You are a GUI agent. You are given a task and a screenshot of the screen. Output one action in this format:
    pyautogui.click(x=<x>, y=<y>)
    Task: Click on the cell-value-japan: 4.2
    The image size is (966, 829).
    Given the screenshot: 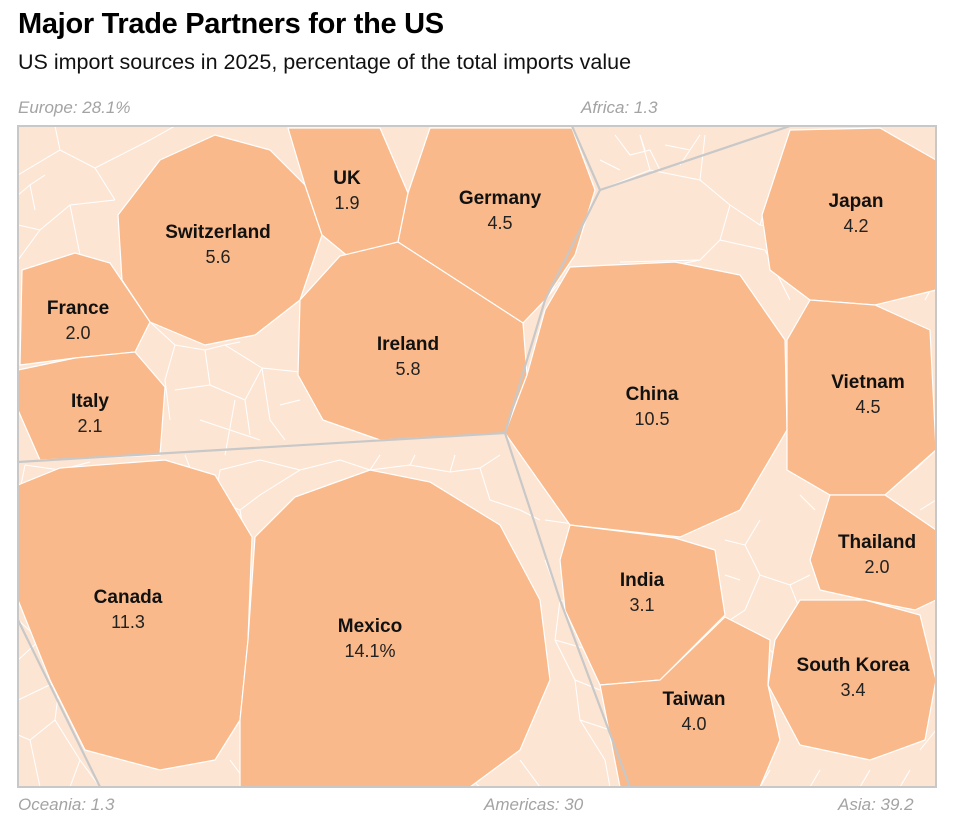 What is the action you would take?
    pyautogui.click(x=855, y=226)
    